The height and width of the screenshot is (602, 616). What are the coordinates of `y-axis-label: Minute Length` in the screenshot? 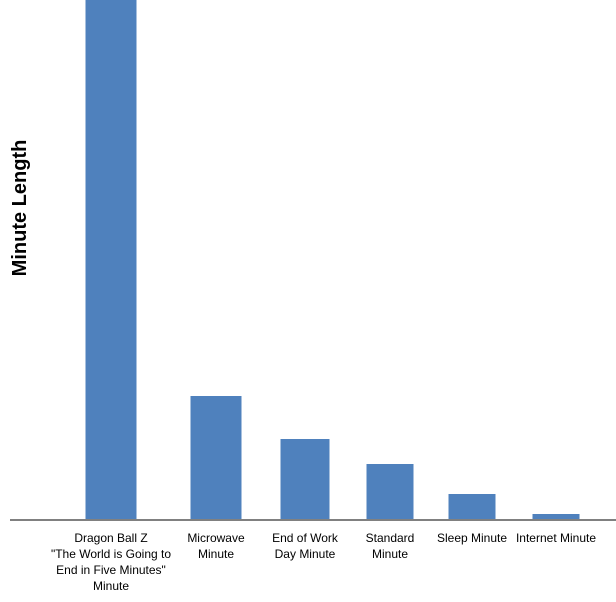 It's located at (20, 208).